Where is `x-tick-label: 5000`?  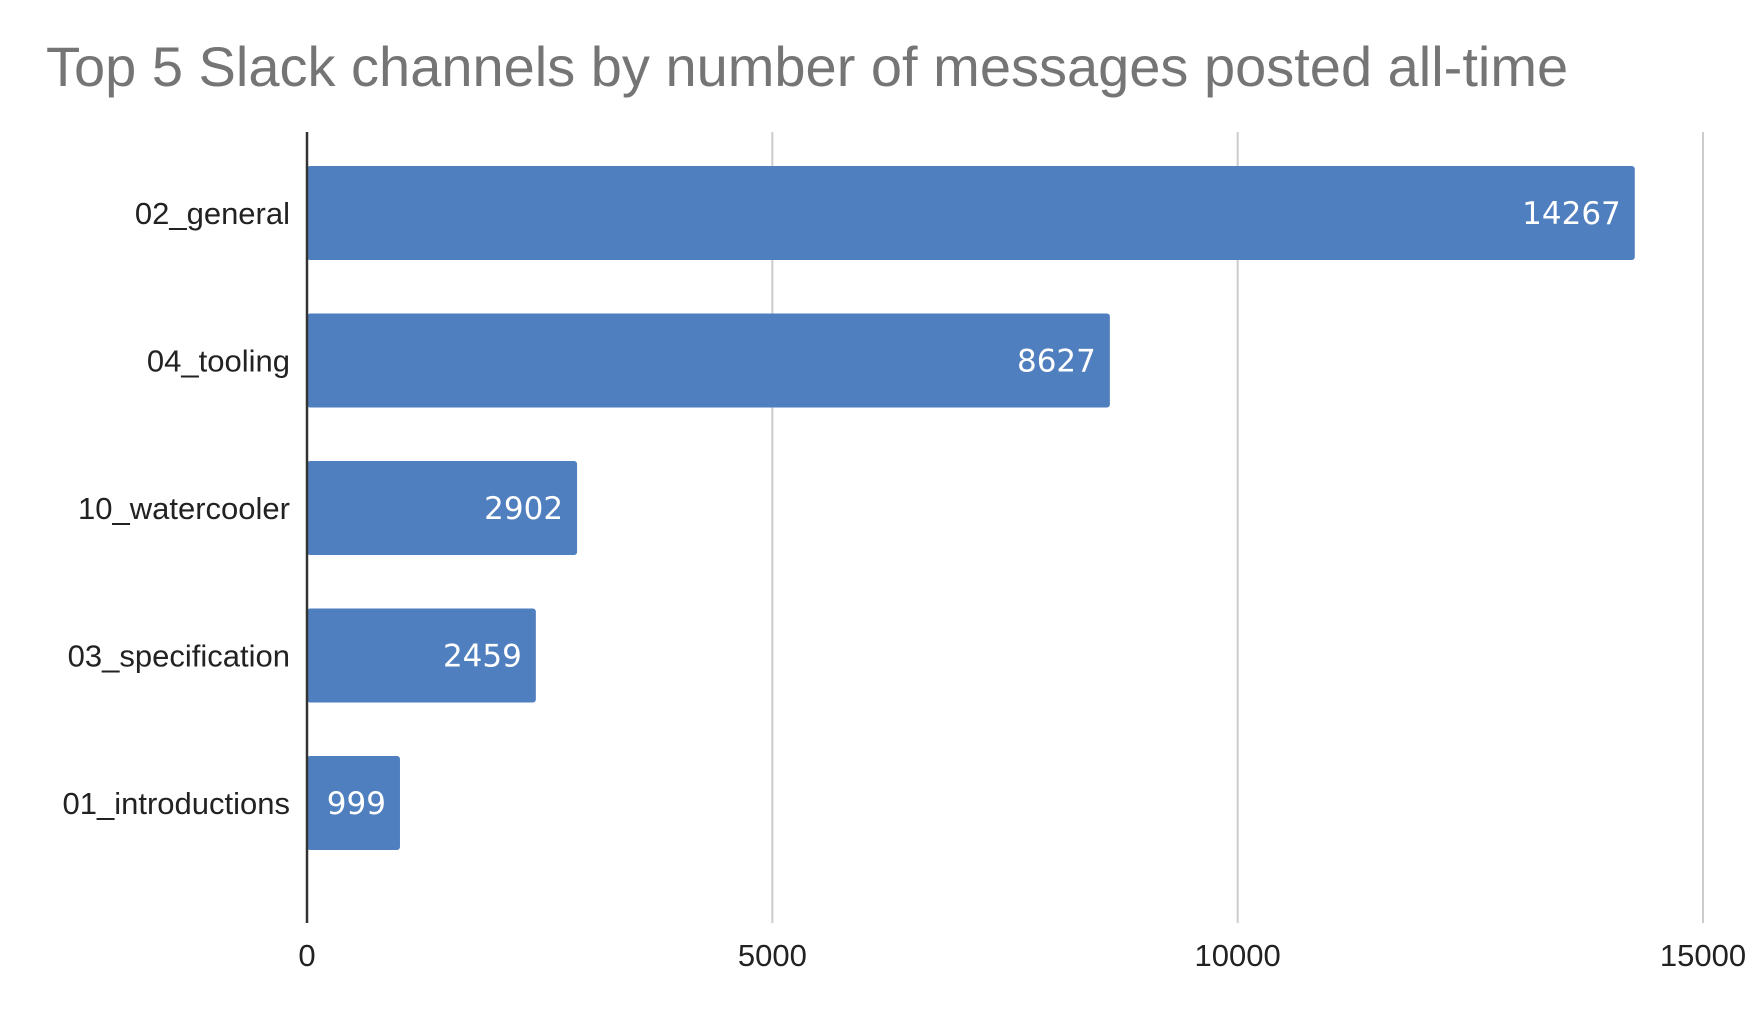 x-tick-label: 5000 is located at coordinates (772, 955).